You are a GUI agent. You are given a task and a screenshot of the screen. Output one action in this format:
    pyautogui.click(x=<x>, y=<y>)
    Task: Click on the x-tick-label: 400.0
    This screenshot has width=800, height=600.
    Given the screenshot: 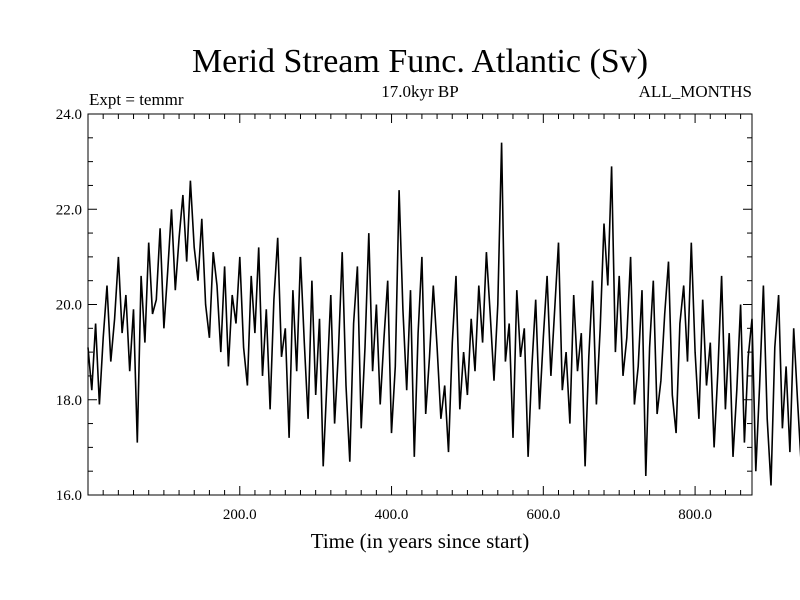 What is the action you would take?
    pyautogui.click(x=392, y=515)
    